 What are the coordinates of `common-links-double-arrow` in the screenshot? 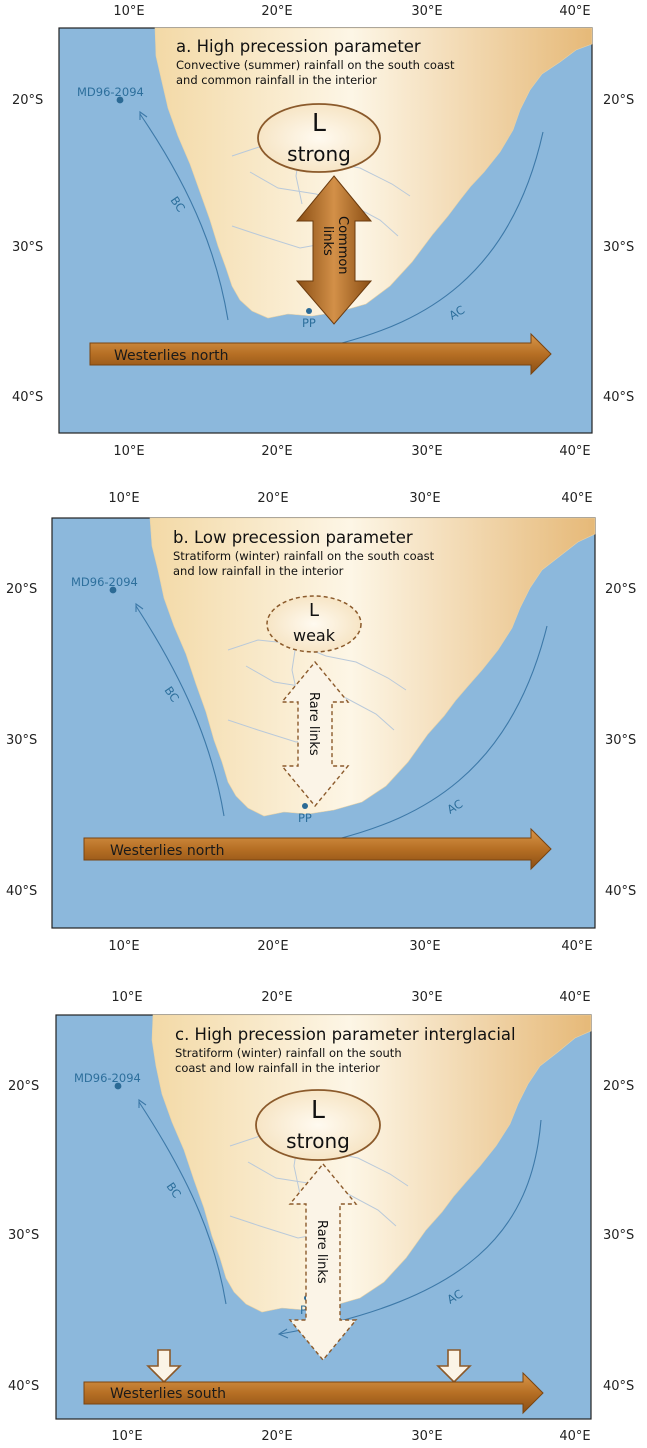 It's located at (334, 250).